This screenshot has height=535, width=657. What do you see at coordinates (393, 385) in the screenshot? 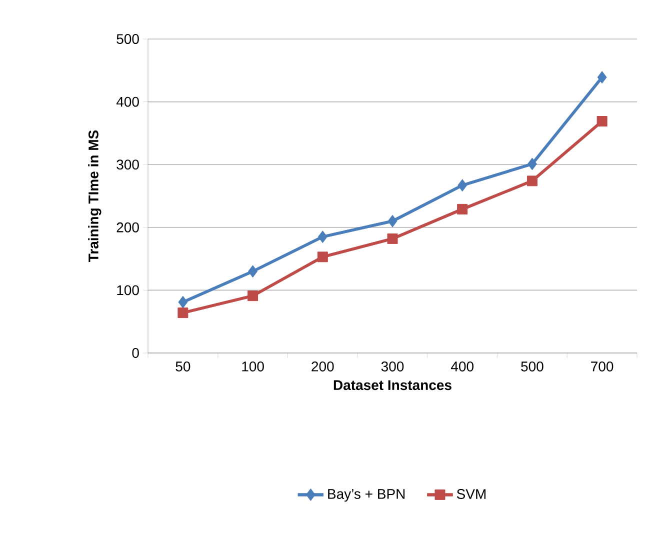
I see `x-axis-title: Dataset Instances` at bounding box center [393, 385].